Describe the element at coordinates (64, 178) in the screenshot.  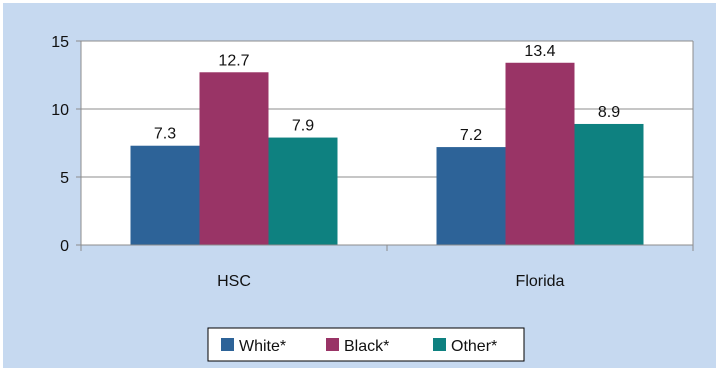
I see `y-tick-label: 5` at that location.